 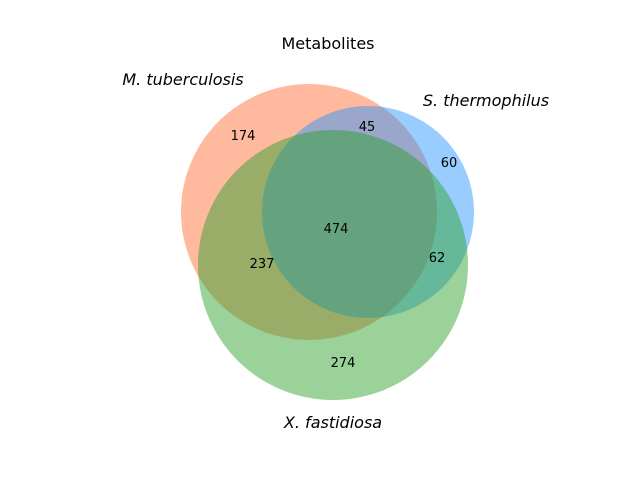 I want to click on region-value-all-three: 474, so click(x=336, y=229).